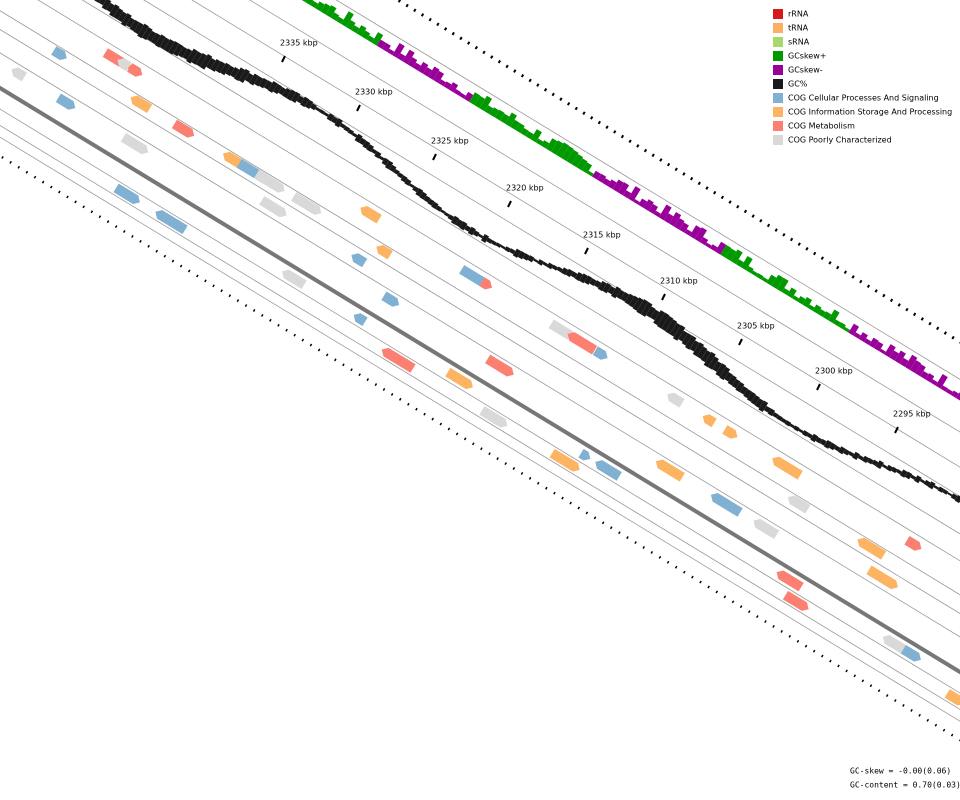  I want to click on legend-label: sRNA, so click(799, 42).